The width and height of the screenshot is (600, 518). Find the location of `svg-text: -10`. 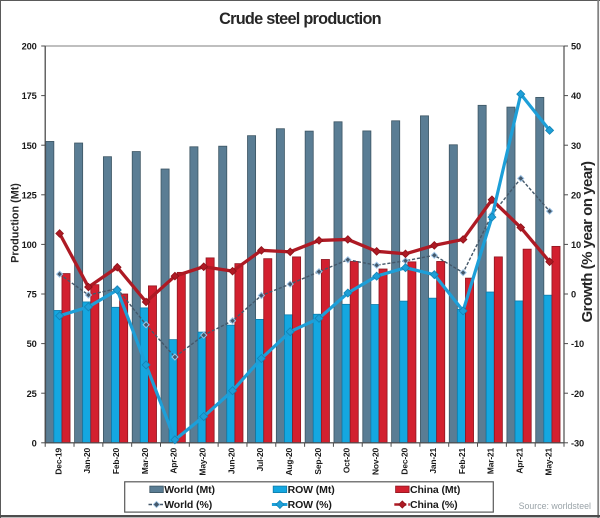

svg-text: -10 is located at coordinates (577, 344).